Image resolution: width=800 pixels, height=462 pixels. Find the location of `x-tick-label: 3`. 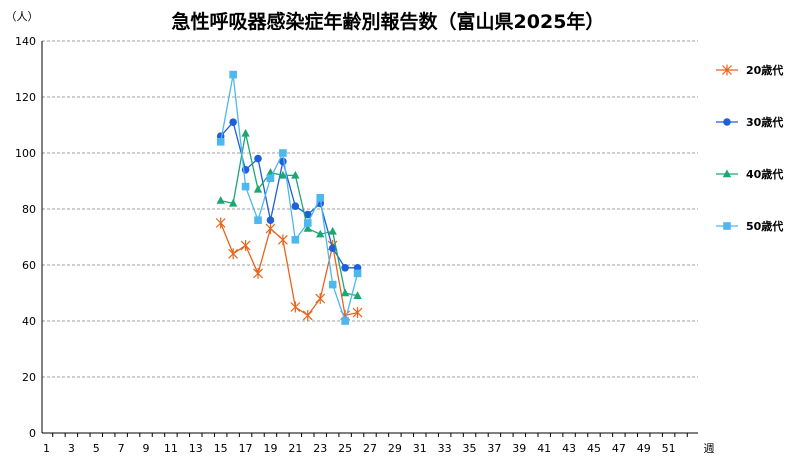

x-tick-label: 3 is located at coordinates (71, 448).